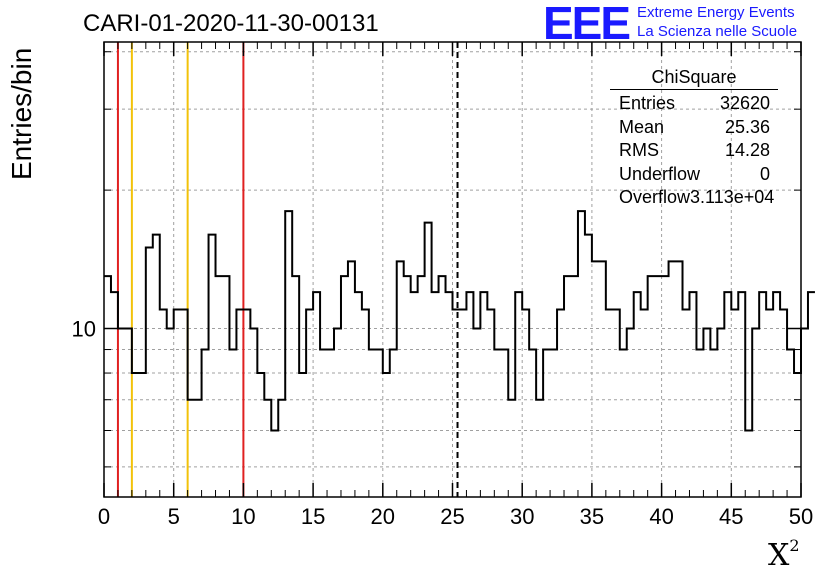 The image size is (836, 573). What do you see at coordinates (452, 516) in the screenshot?
I see `x-tick-label: 25` at bounding box center [452, 516].